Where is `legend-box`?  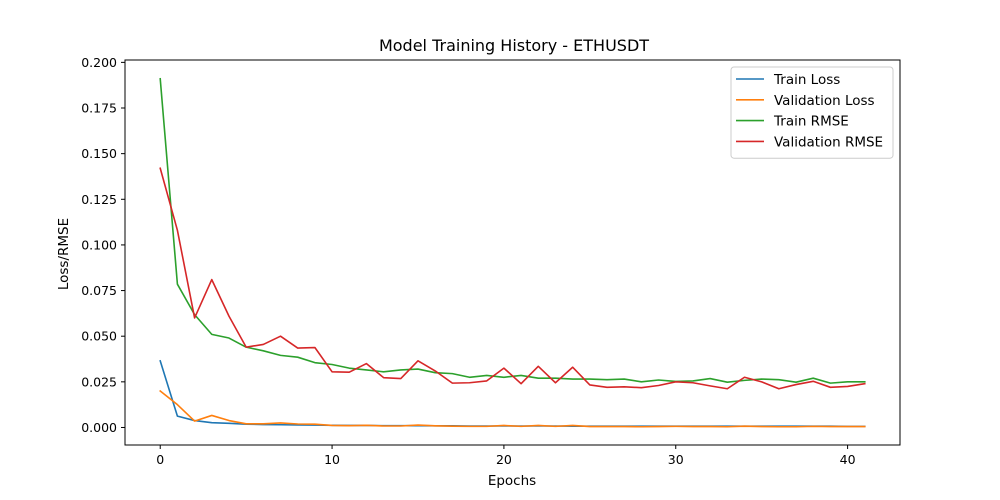 legend-box is located at coordinates (812, 112).